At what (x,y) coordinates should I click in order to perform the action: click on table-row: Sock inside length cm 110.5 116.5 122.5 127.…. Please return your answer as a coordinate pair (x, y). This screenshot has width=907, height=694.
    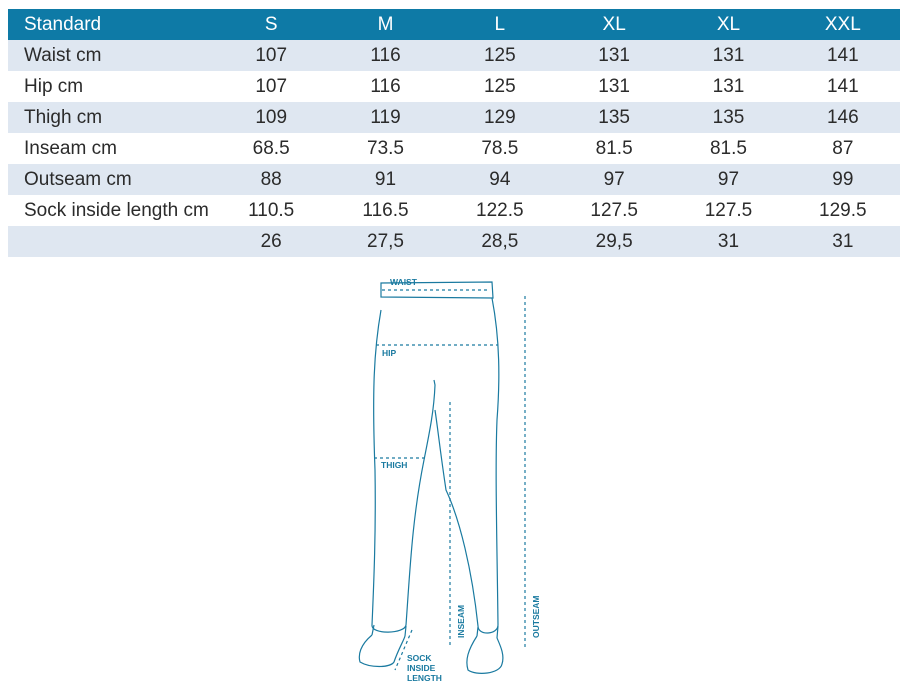
    Looking at the image, I should click on (454, 210).